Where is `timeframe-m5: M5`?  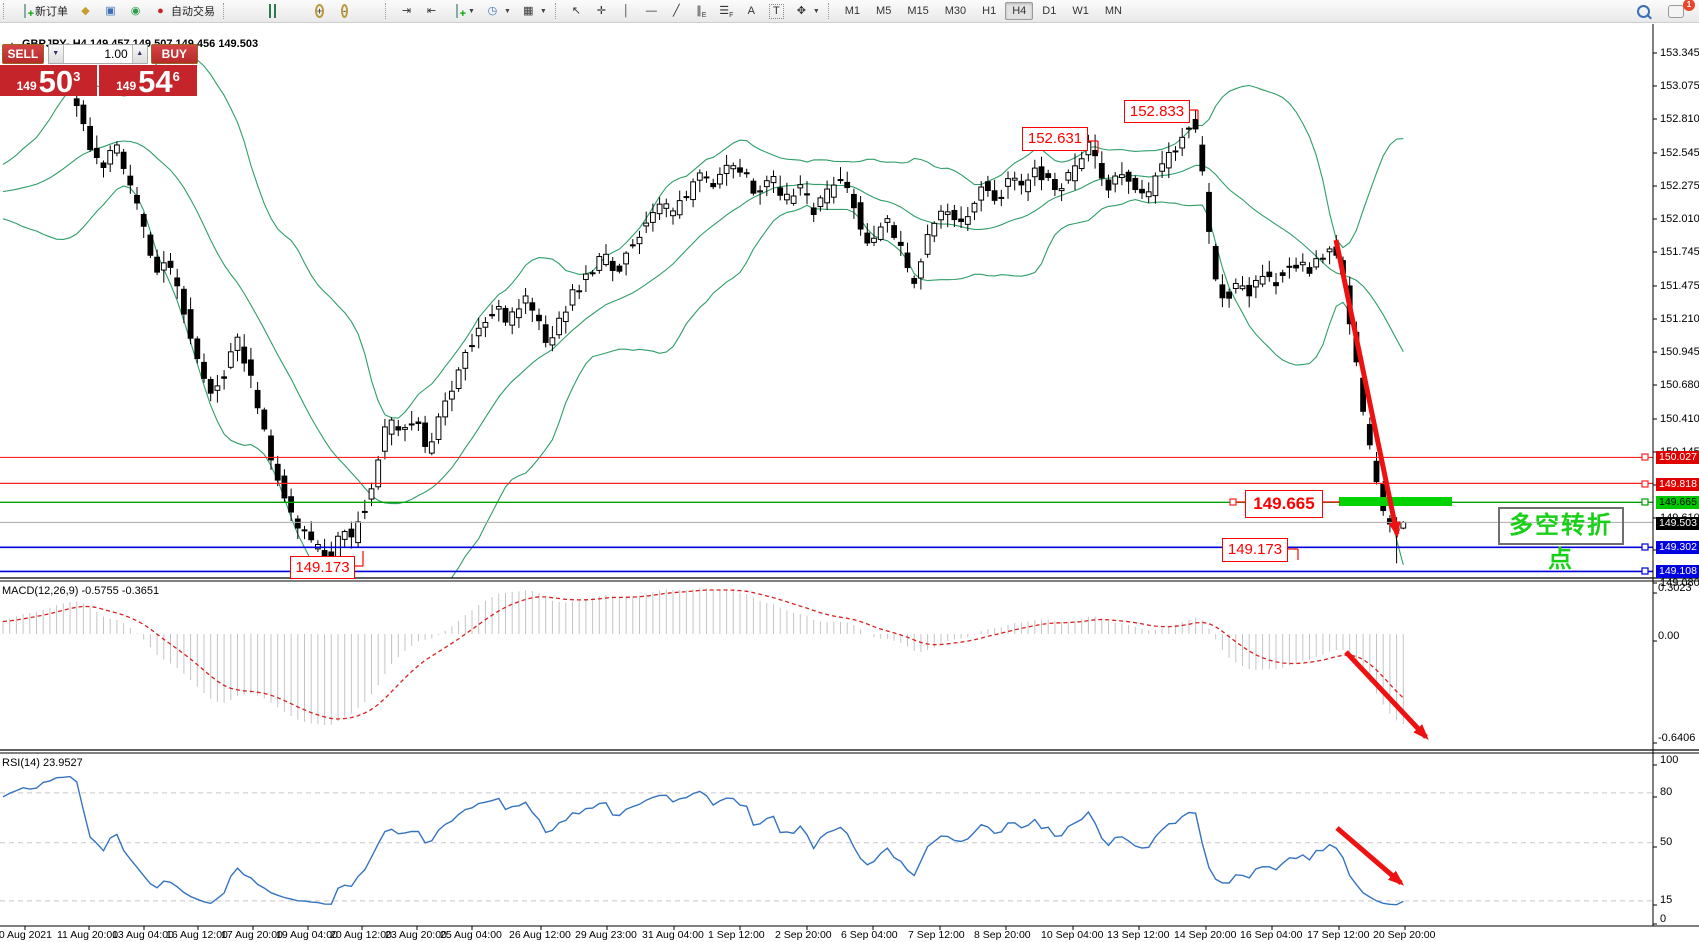 timeframe-m5: M5 is located at coordinates (884, 11).